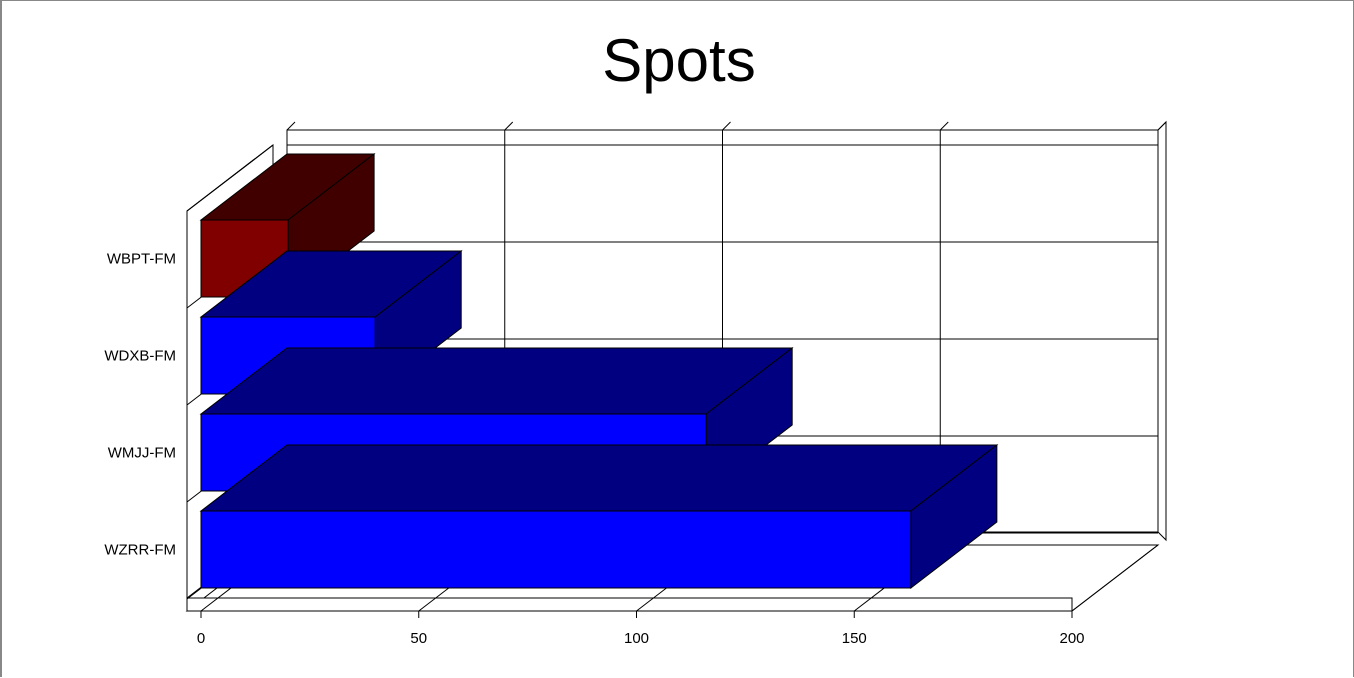 The width and height of the screenshot is (1354, 678). I want to click on category-label-WMJJ-FM: WMJJ-FM, so click(142, 453).